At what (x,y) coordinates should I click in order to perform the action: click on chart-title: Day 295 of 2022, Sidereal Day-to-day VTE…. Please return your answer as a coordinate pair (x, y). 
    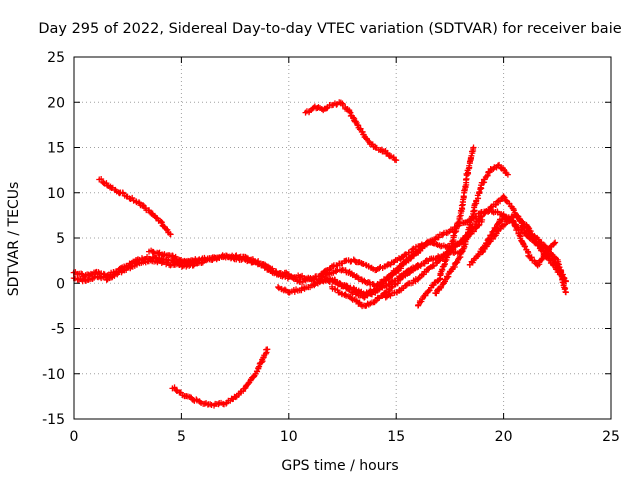
    Looking at the image, I should click on (329, 29).